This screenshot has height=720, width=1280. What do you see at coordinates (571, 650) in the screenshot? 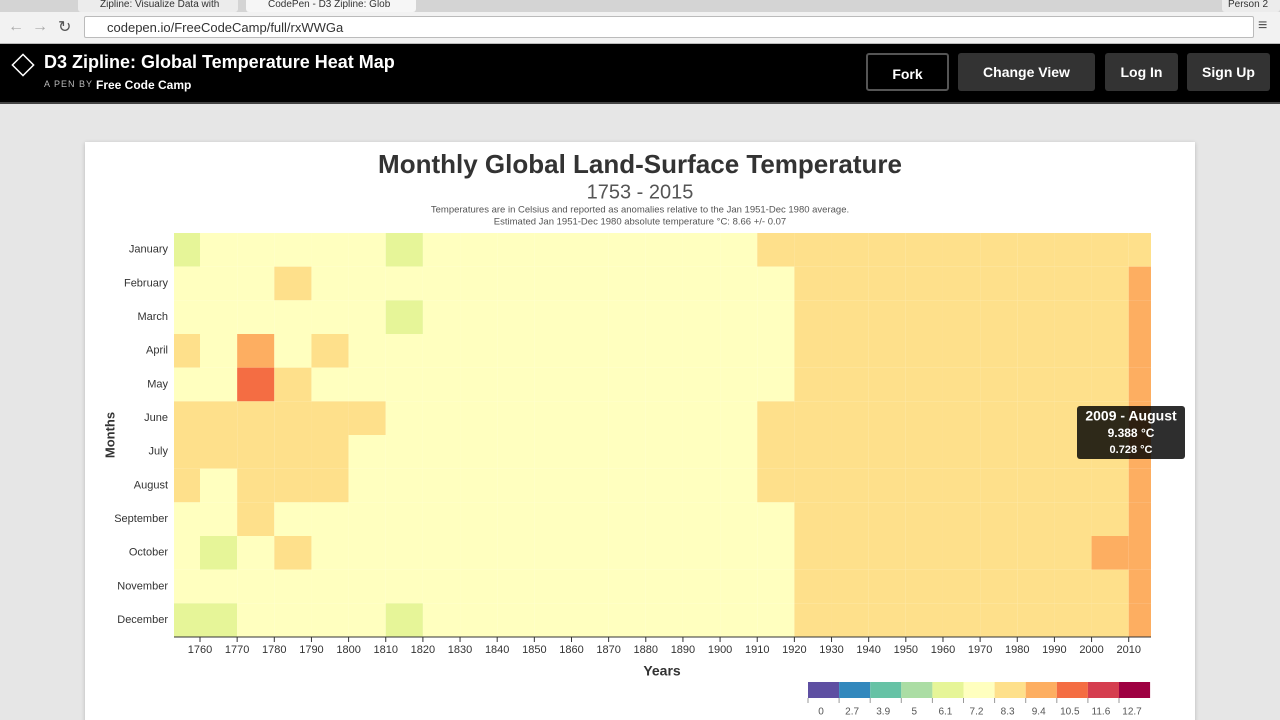
I see `x-tick-label: 1860` at bounding box center [571, 650].